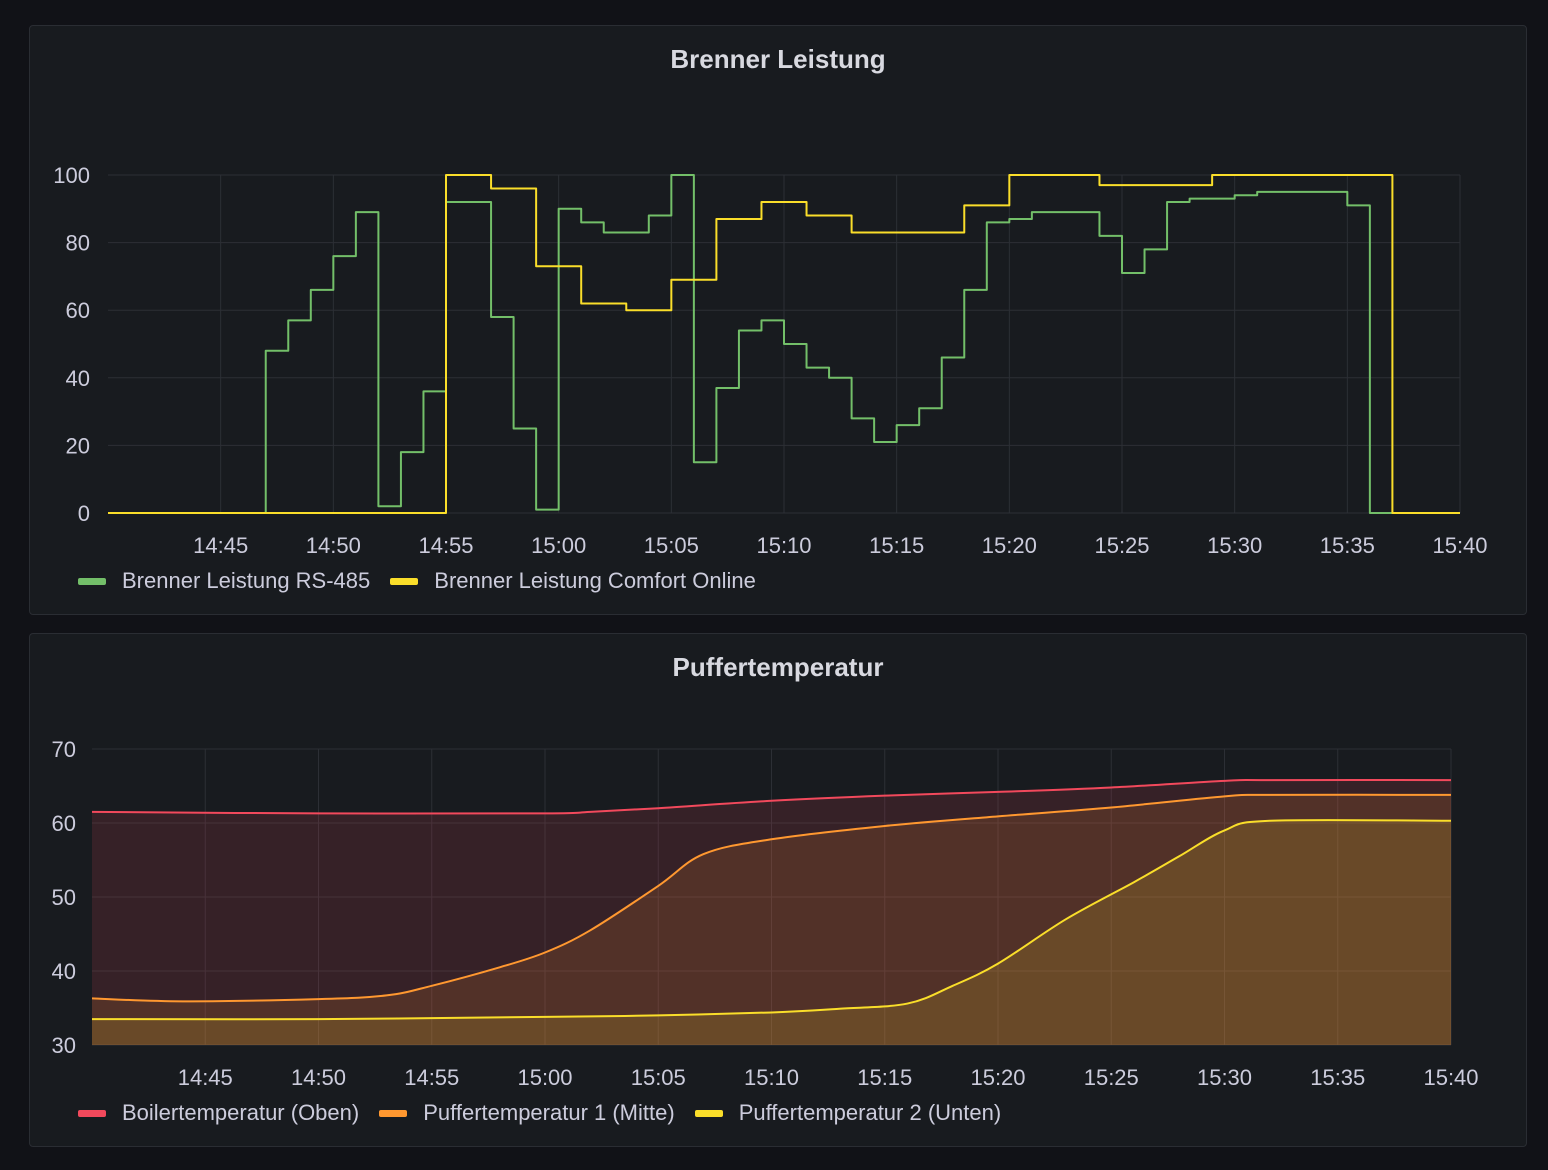 This screenshot has width=1548, height=1170. I want to click on legend-label: Boilertemperatur (Oben), so click(241, 1112).